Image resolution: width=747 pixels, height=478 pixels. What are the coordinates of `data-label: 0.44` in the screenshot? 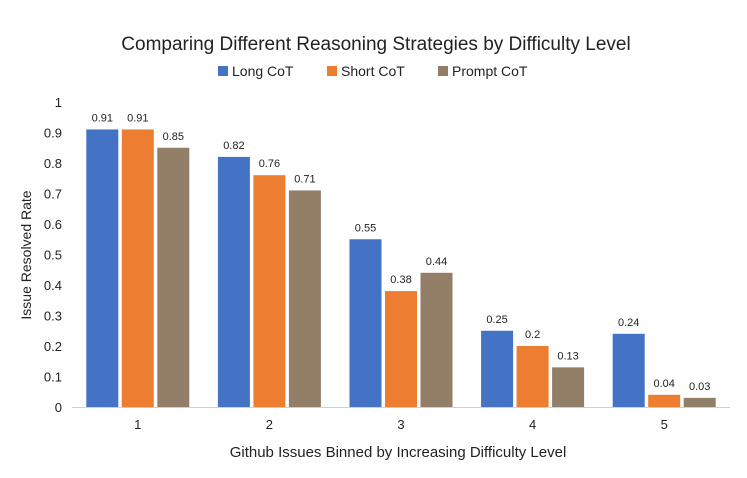 It's located at (436, 262).